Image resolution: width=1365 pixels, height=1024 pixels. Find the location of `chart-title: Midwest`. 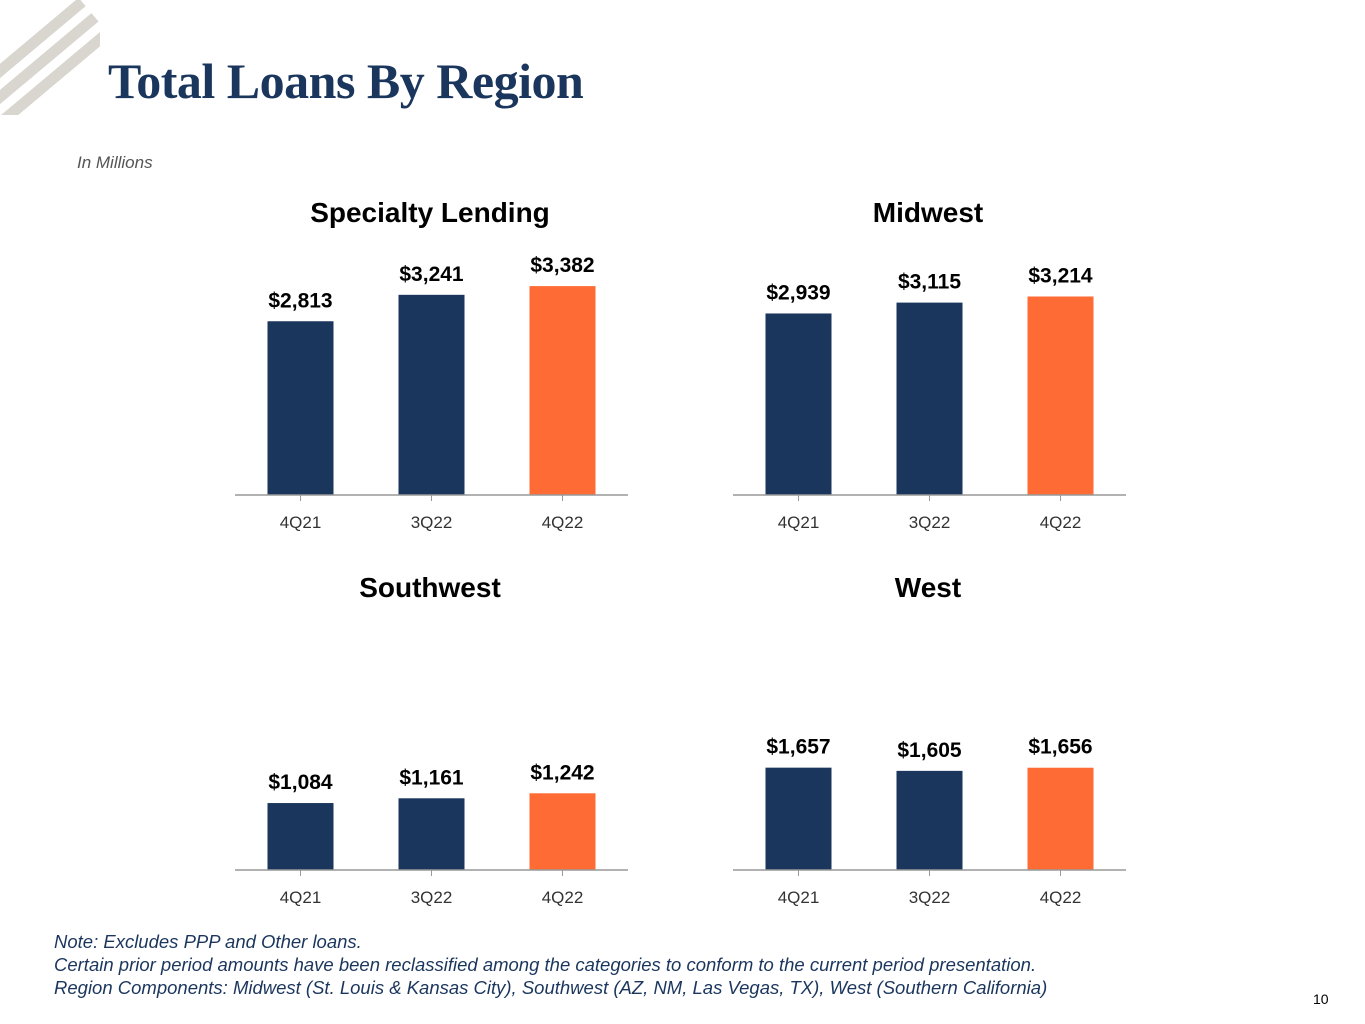

chart-title: Midwest is located at coordinates (928, 212).